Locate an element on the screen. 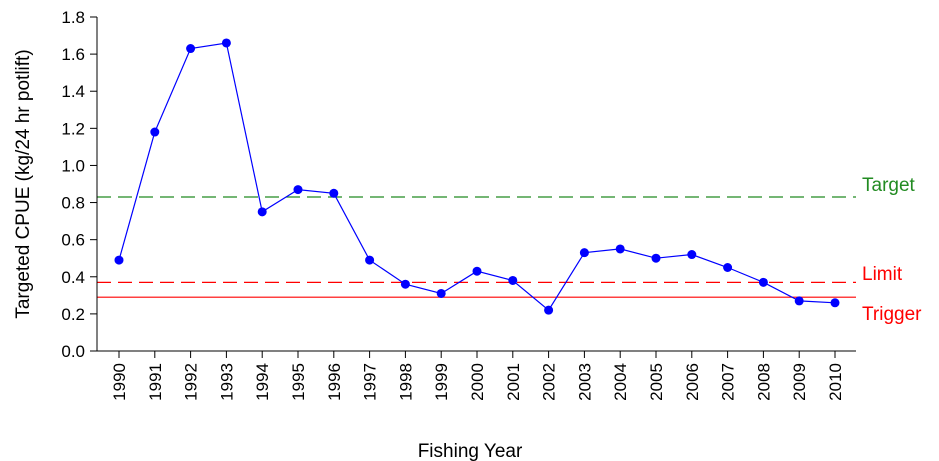 Image resolution: width=939 pixels, height=461 pixels. reference-label-limit: Limit is located at coordinates (882, 274).